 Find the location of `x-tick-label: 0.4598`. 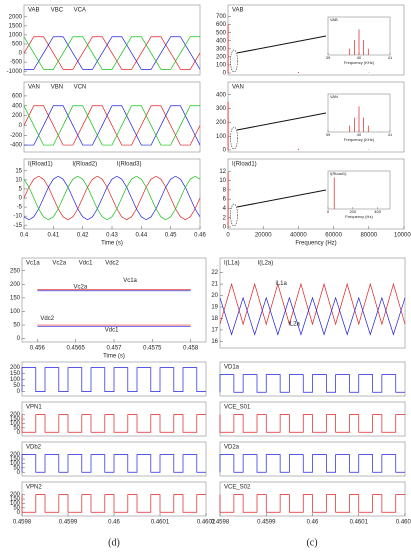

x-tick-label: 0.4598 is located at coordinates (220, 523).